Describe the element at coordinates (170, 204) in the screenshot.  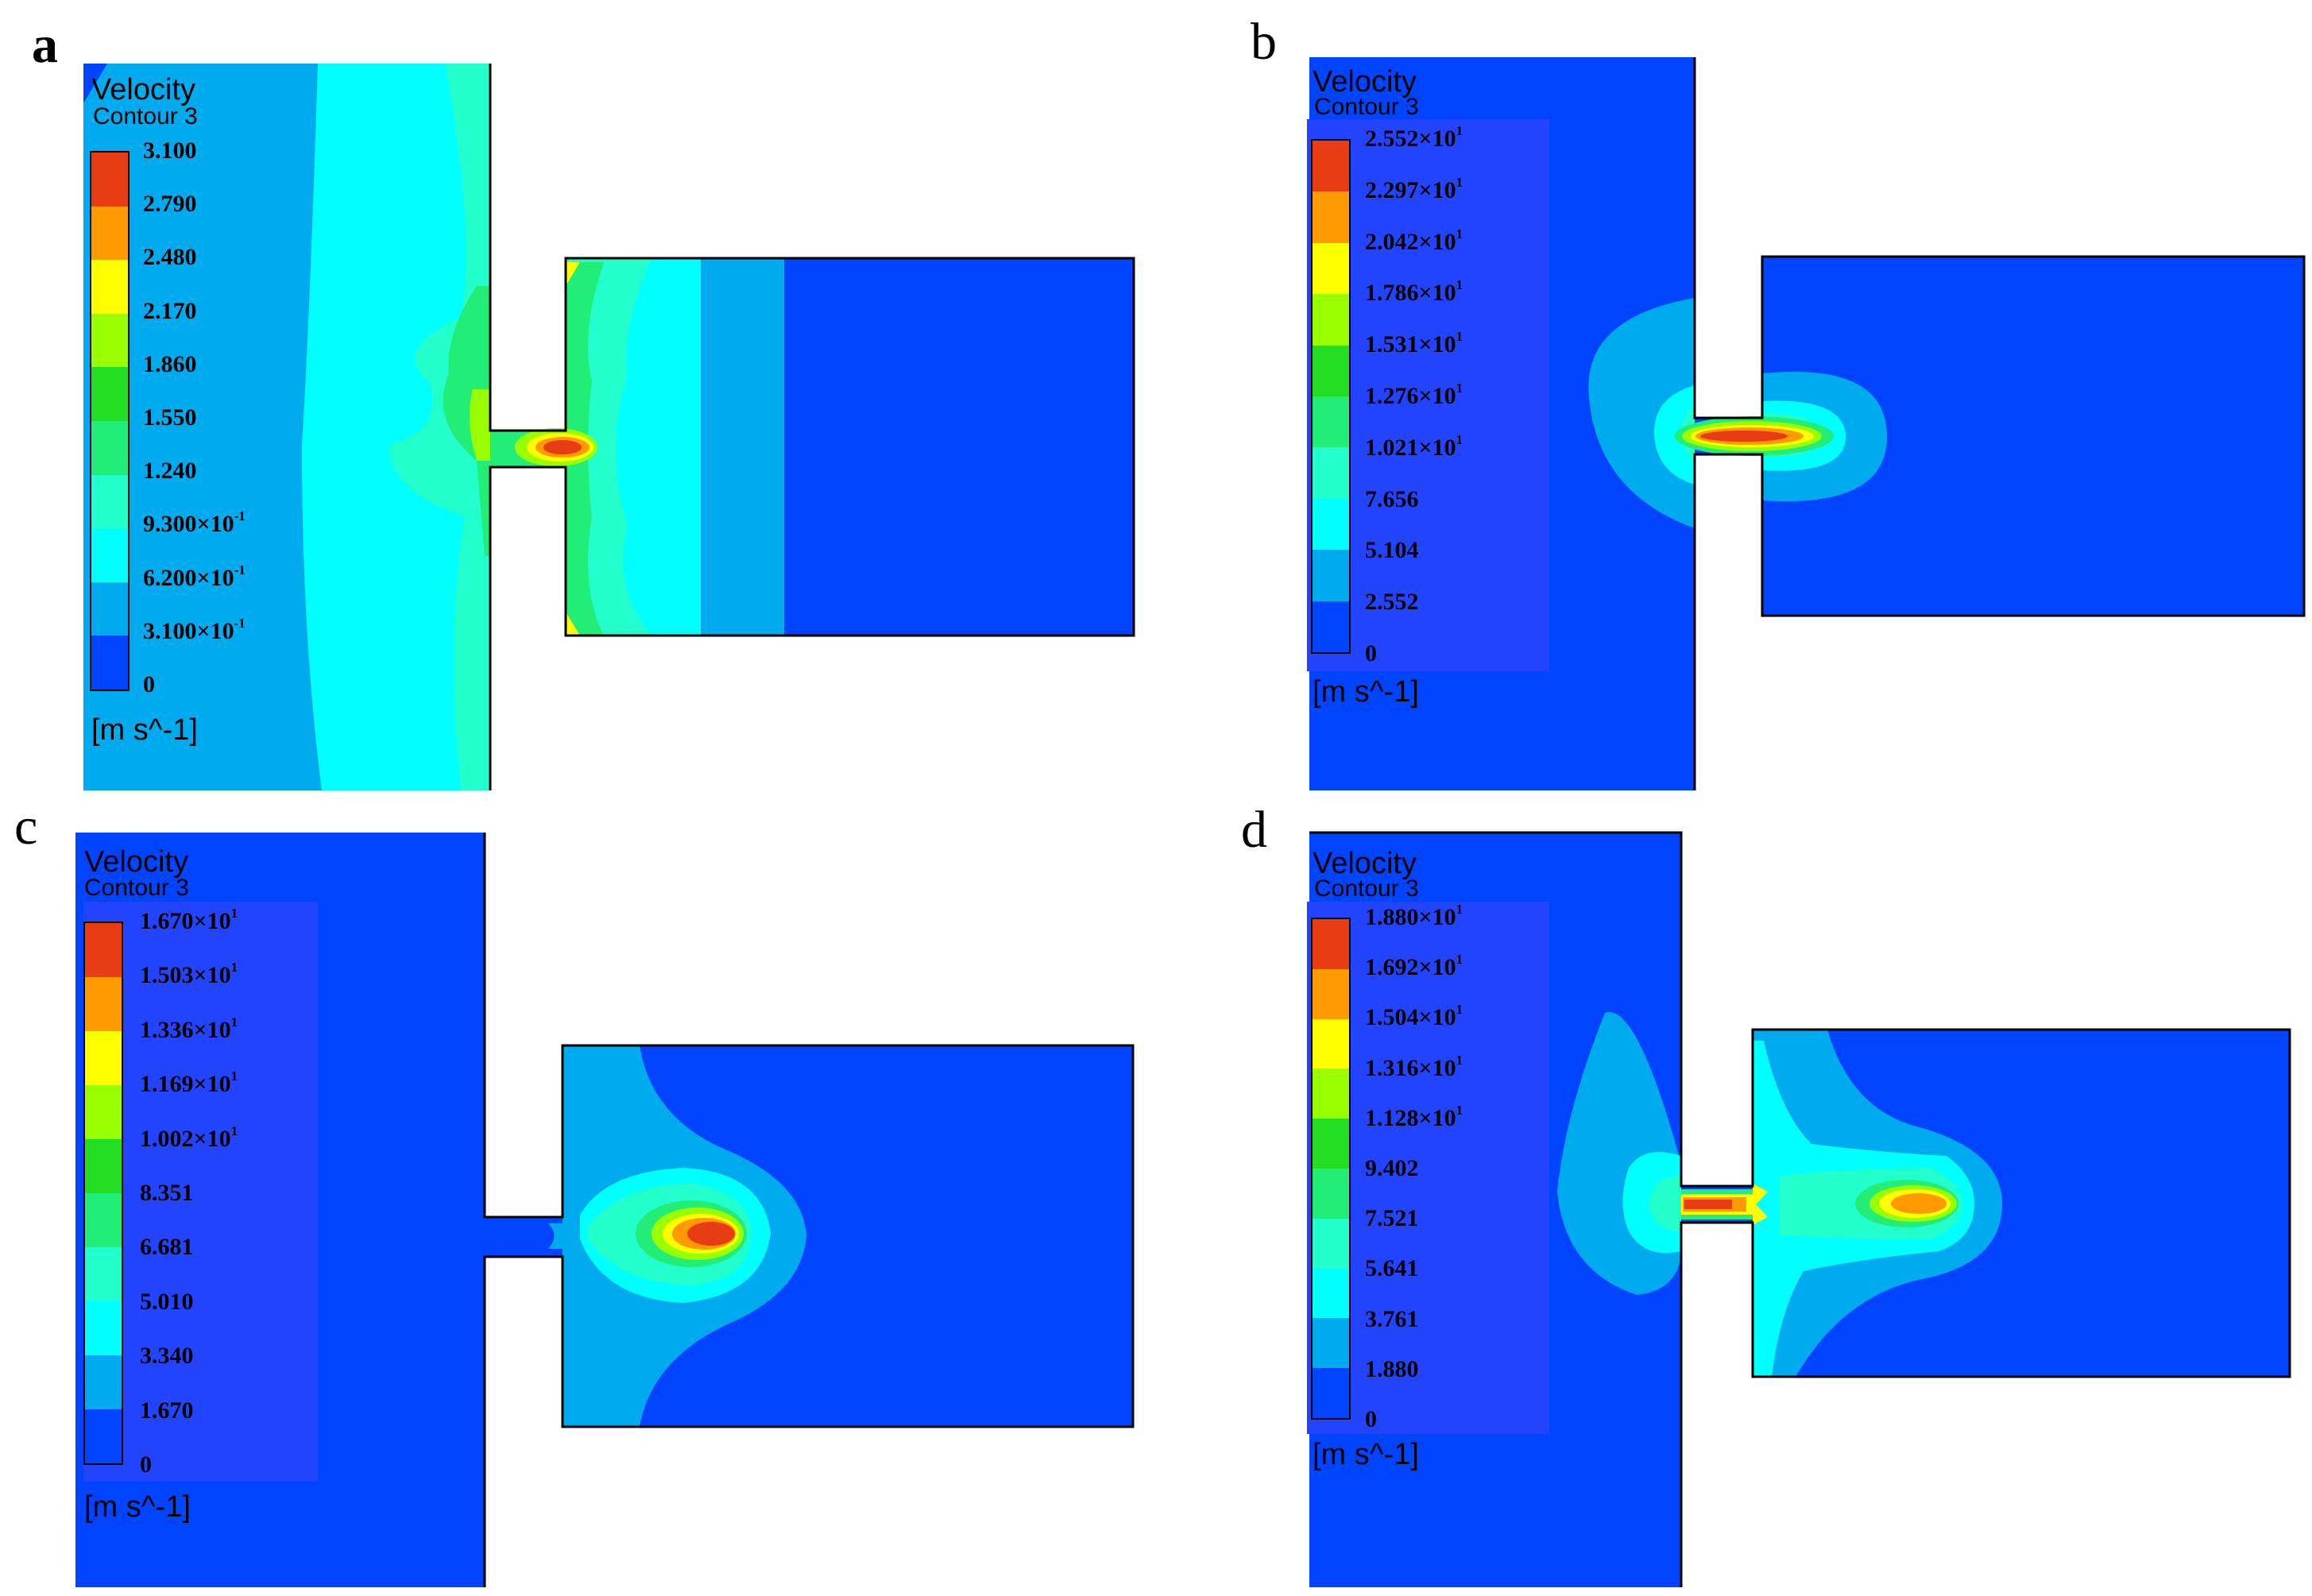
I see `tick-label: 2.790` at that location.